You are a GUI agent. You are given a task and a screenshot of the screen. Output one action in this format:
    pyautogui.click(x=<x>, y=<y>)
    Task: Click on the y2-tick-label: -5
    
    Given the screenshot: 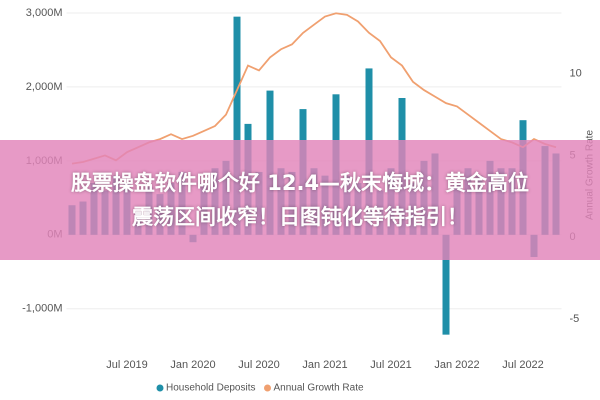 What is the action you would take?
    pyautogui.click(x=575, y=319)
    